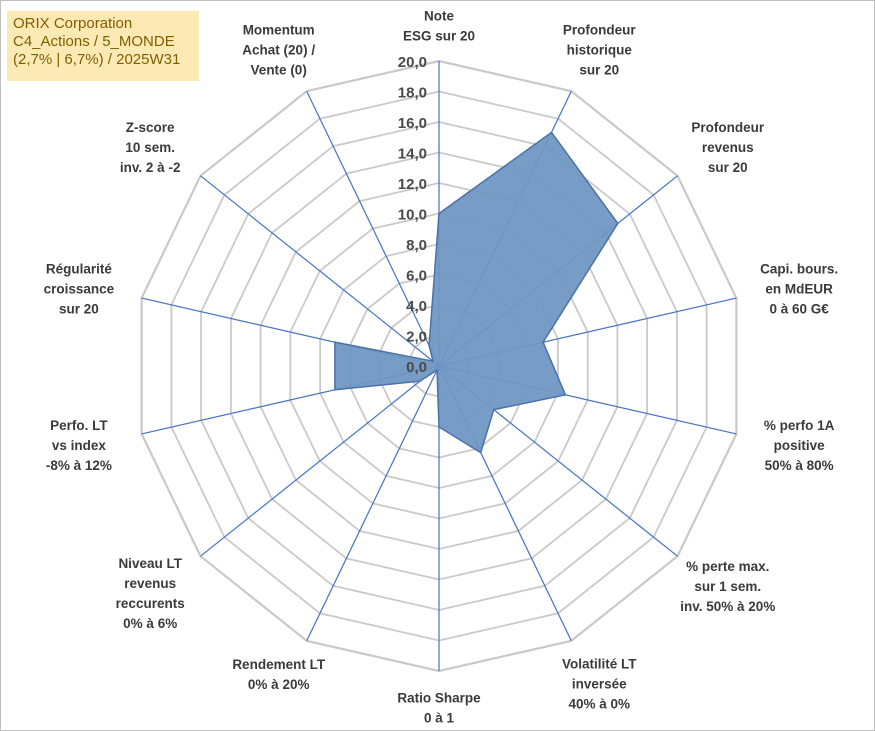 The width and height of the screenshot is (875, 731). What do you see at coordinates (727, 586) in the screenshot?
I see `axis-label: % perte max. sur 1 sem. inv. 50% à 20%` at bounding box center [727, 586].